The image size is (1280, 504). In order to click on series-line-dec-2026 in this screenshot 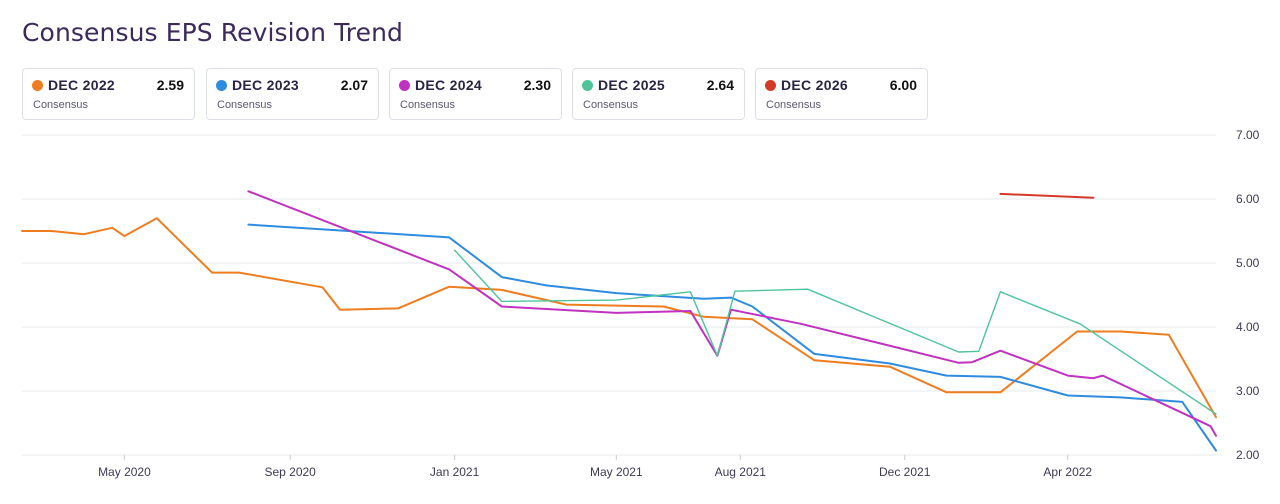, I will do `click(1047, 195)`.